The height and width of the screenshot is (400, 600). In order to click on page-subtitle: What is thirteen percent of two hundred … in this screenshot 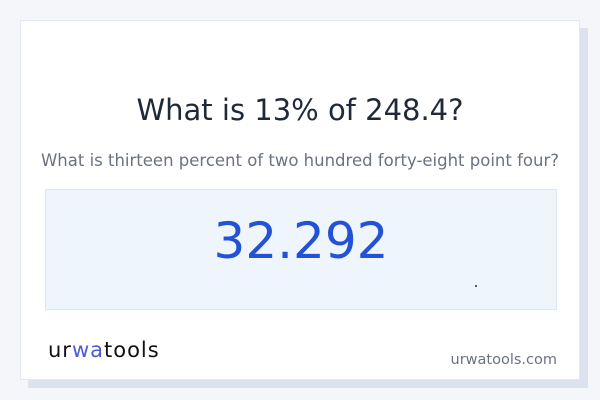, I will do `click(300, 160)`.